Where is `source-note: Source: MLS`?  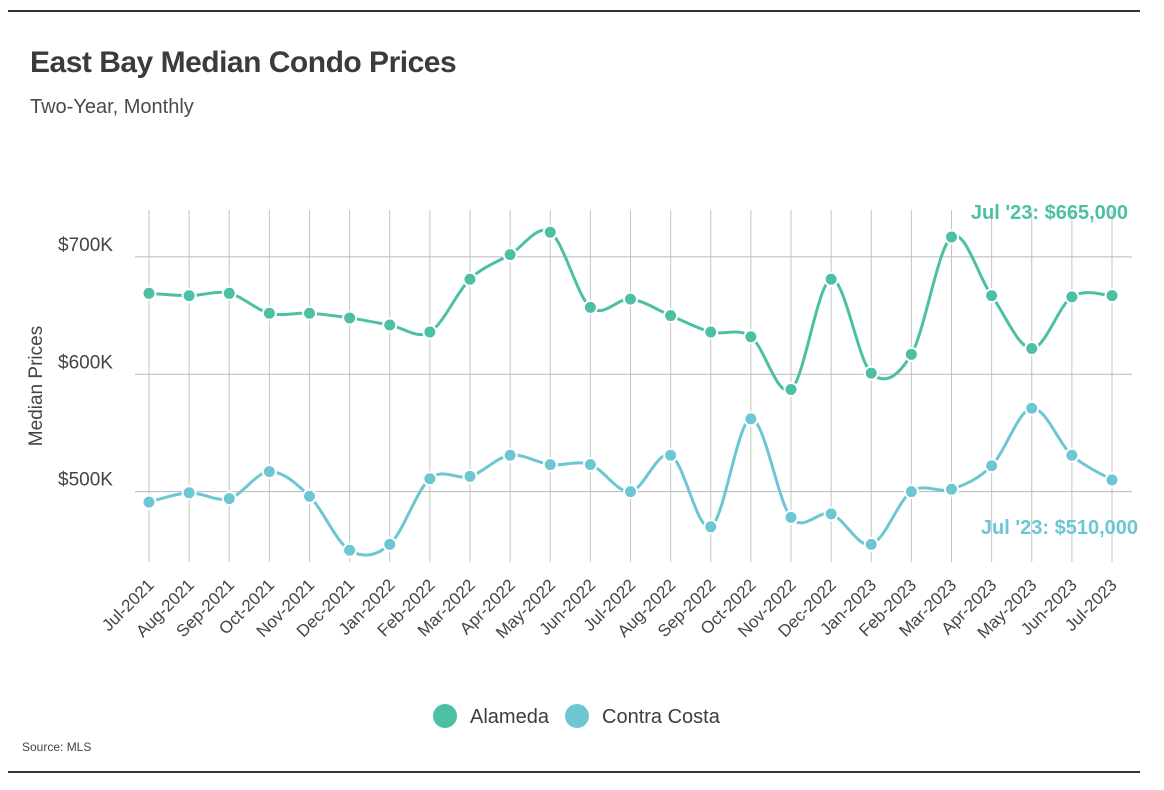 source-note: Source: MLS is located at coordinates (57, 747).